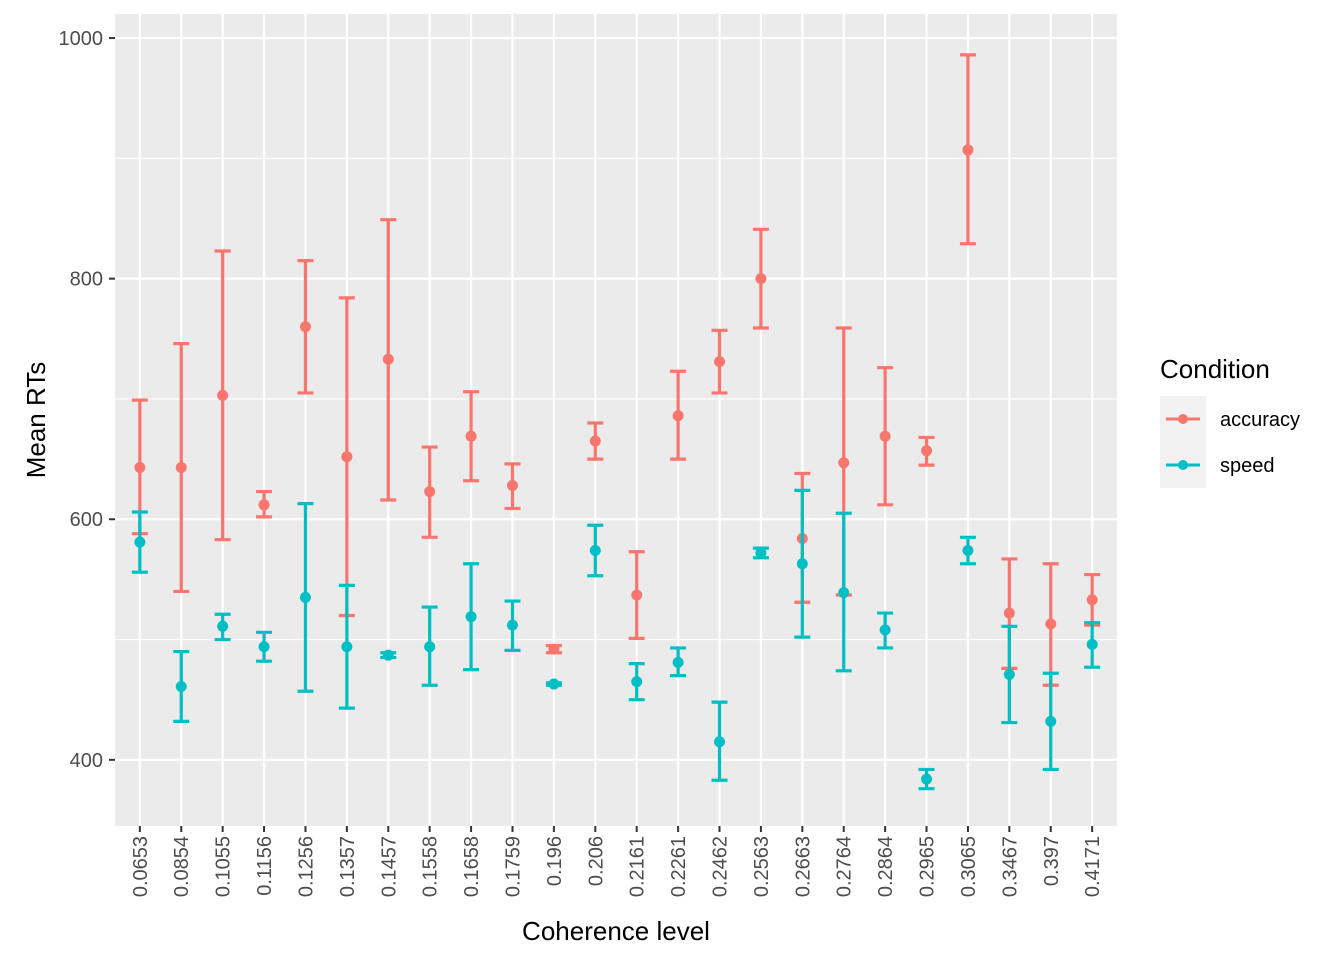 This screenshot has height=960, width=1344. Describe the element at coordinates (1215, 369) in the screenshot. I see `legend-title: Condition` at that location.